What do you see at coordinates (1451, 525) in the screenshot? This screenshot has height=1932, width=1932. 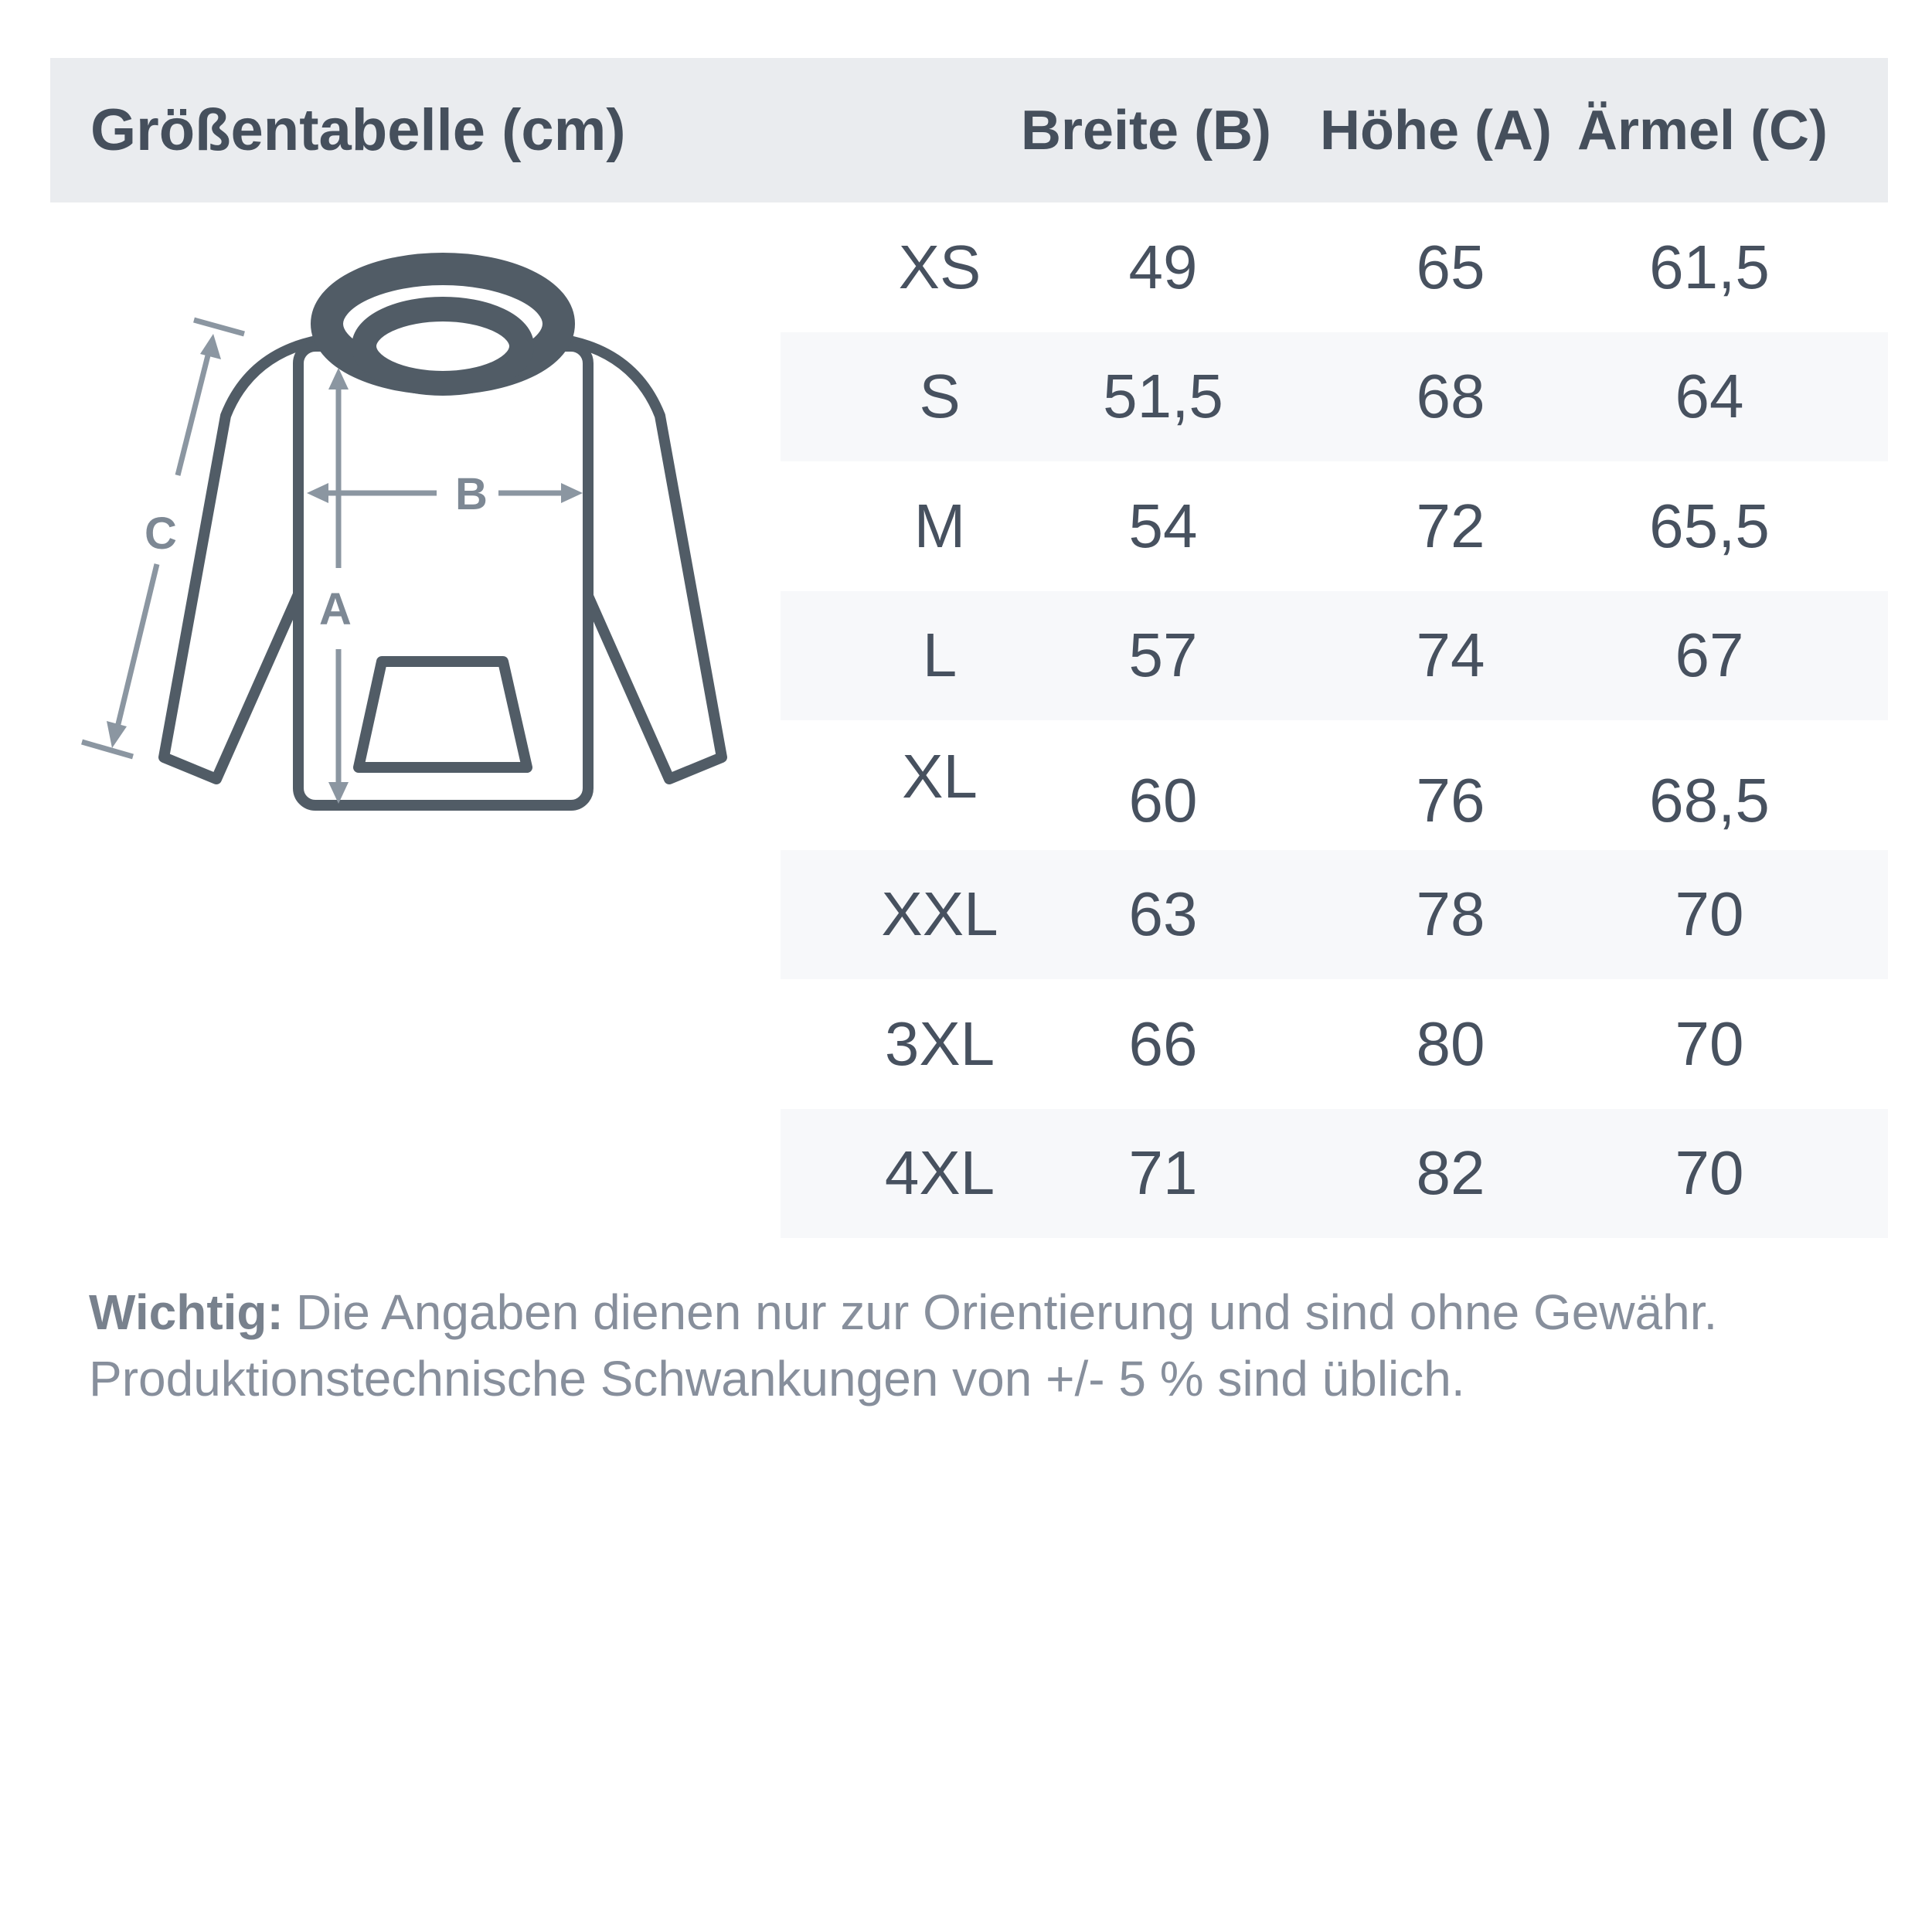 I see `hoehe-value: 72` at bounding box center [1451, 525].